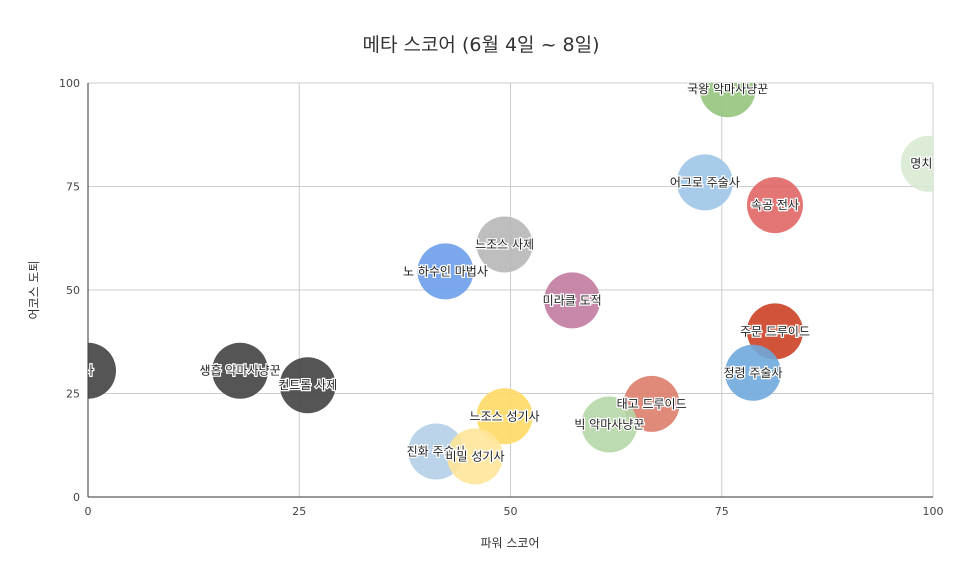 The height and width of the screenshot is (579, 962). I want to click on data-label: 빅 악마사냥꾼, so click(609, 425).